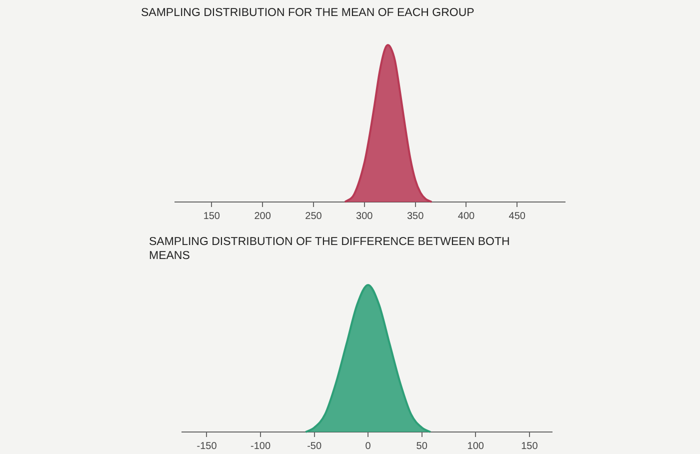 The height and width of the screenshot is (454, 700). Describe the element at coordinates (330, 249) in the screenshot. I see `chart-title: SAMPLING DISTRIBUTION OF THE DIFFERENCE BETWEEN BOTH MEANS` at that location.